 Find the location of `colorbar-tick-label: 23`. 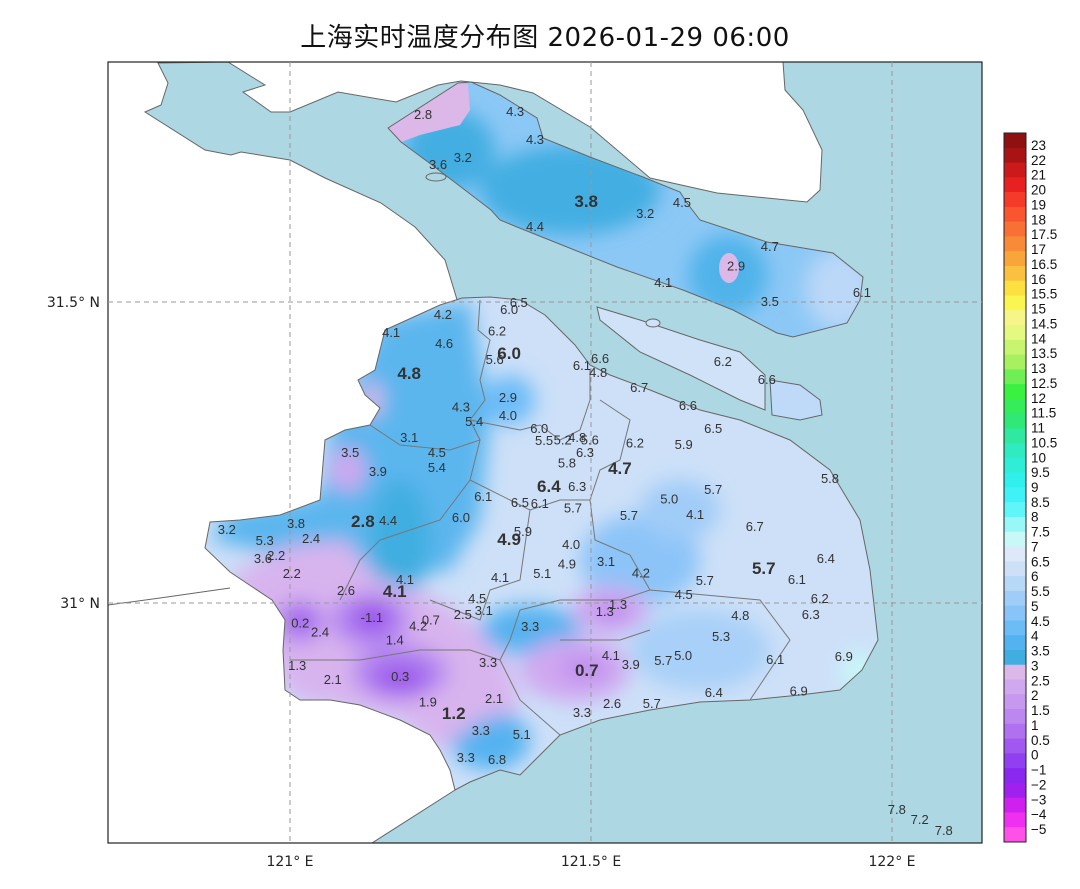

colorbar-tick-label: 23 is located at coordinates (1038, 145).